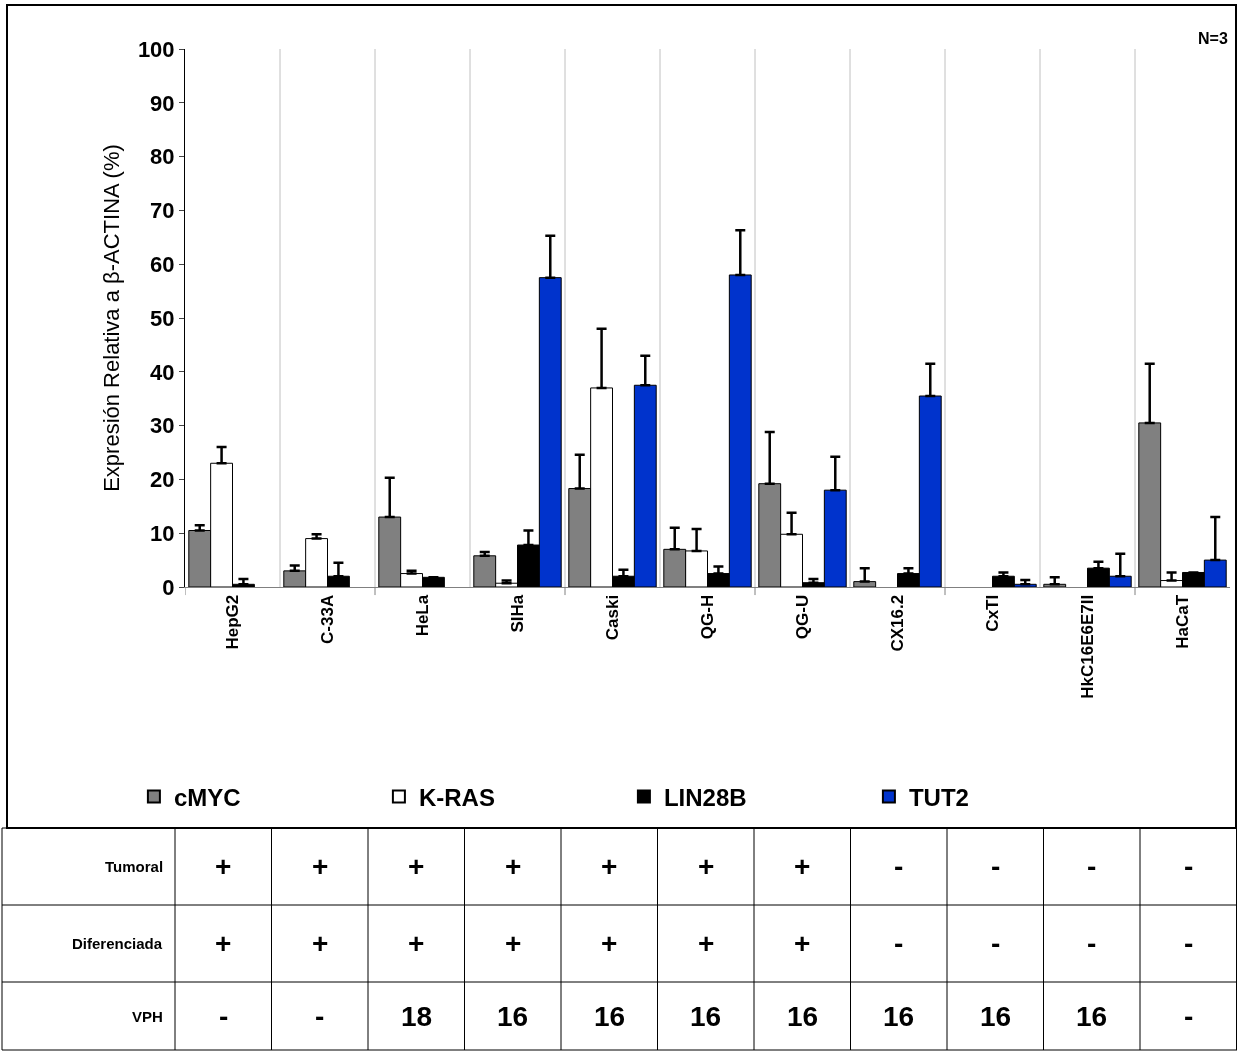  What do you see at coordinates (705, 797) in the screenshot?
I see `legend-label: LIN28B` at bounding box center [705, 797].